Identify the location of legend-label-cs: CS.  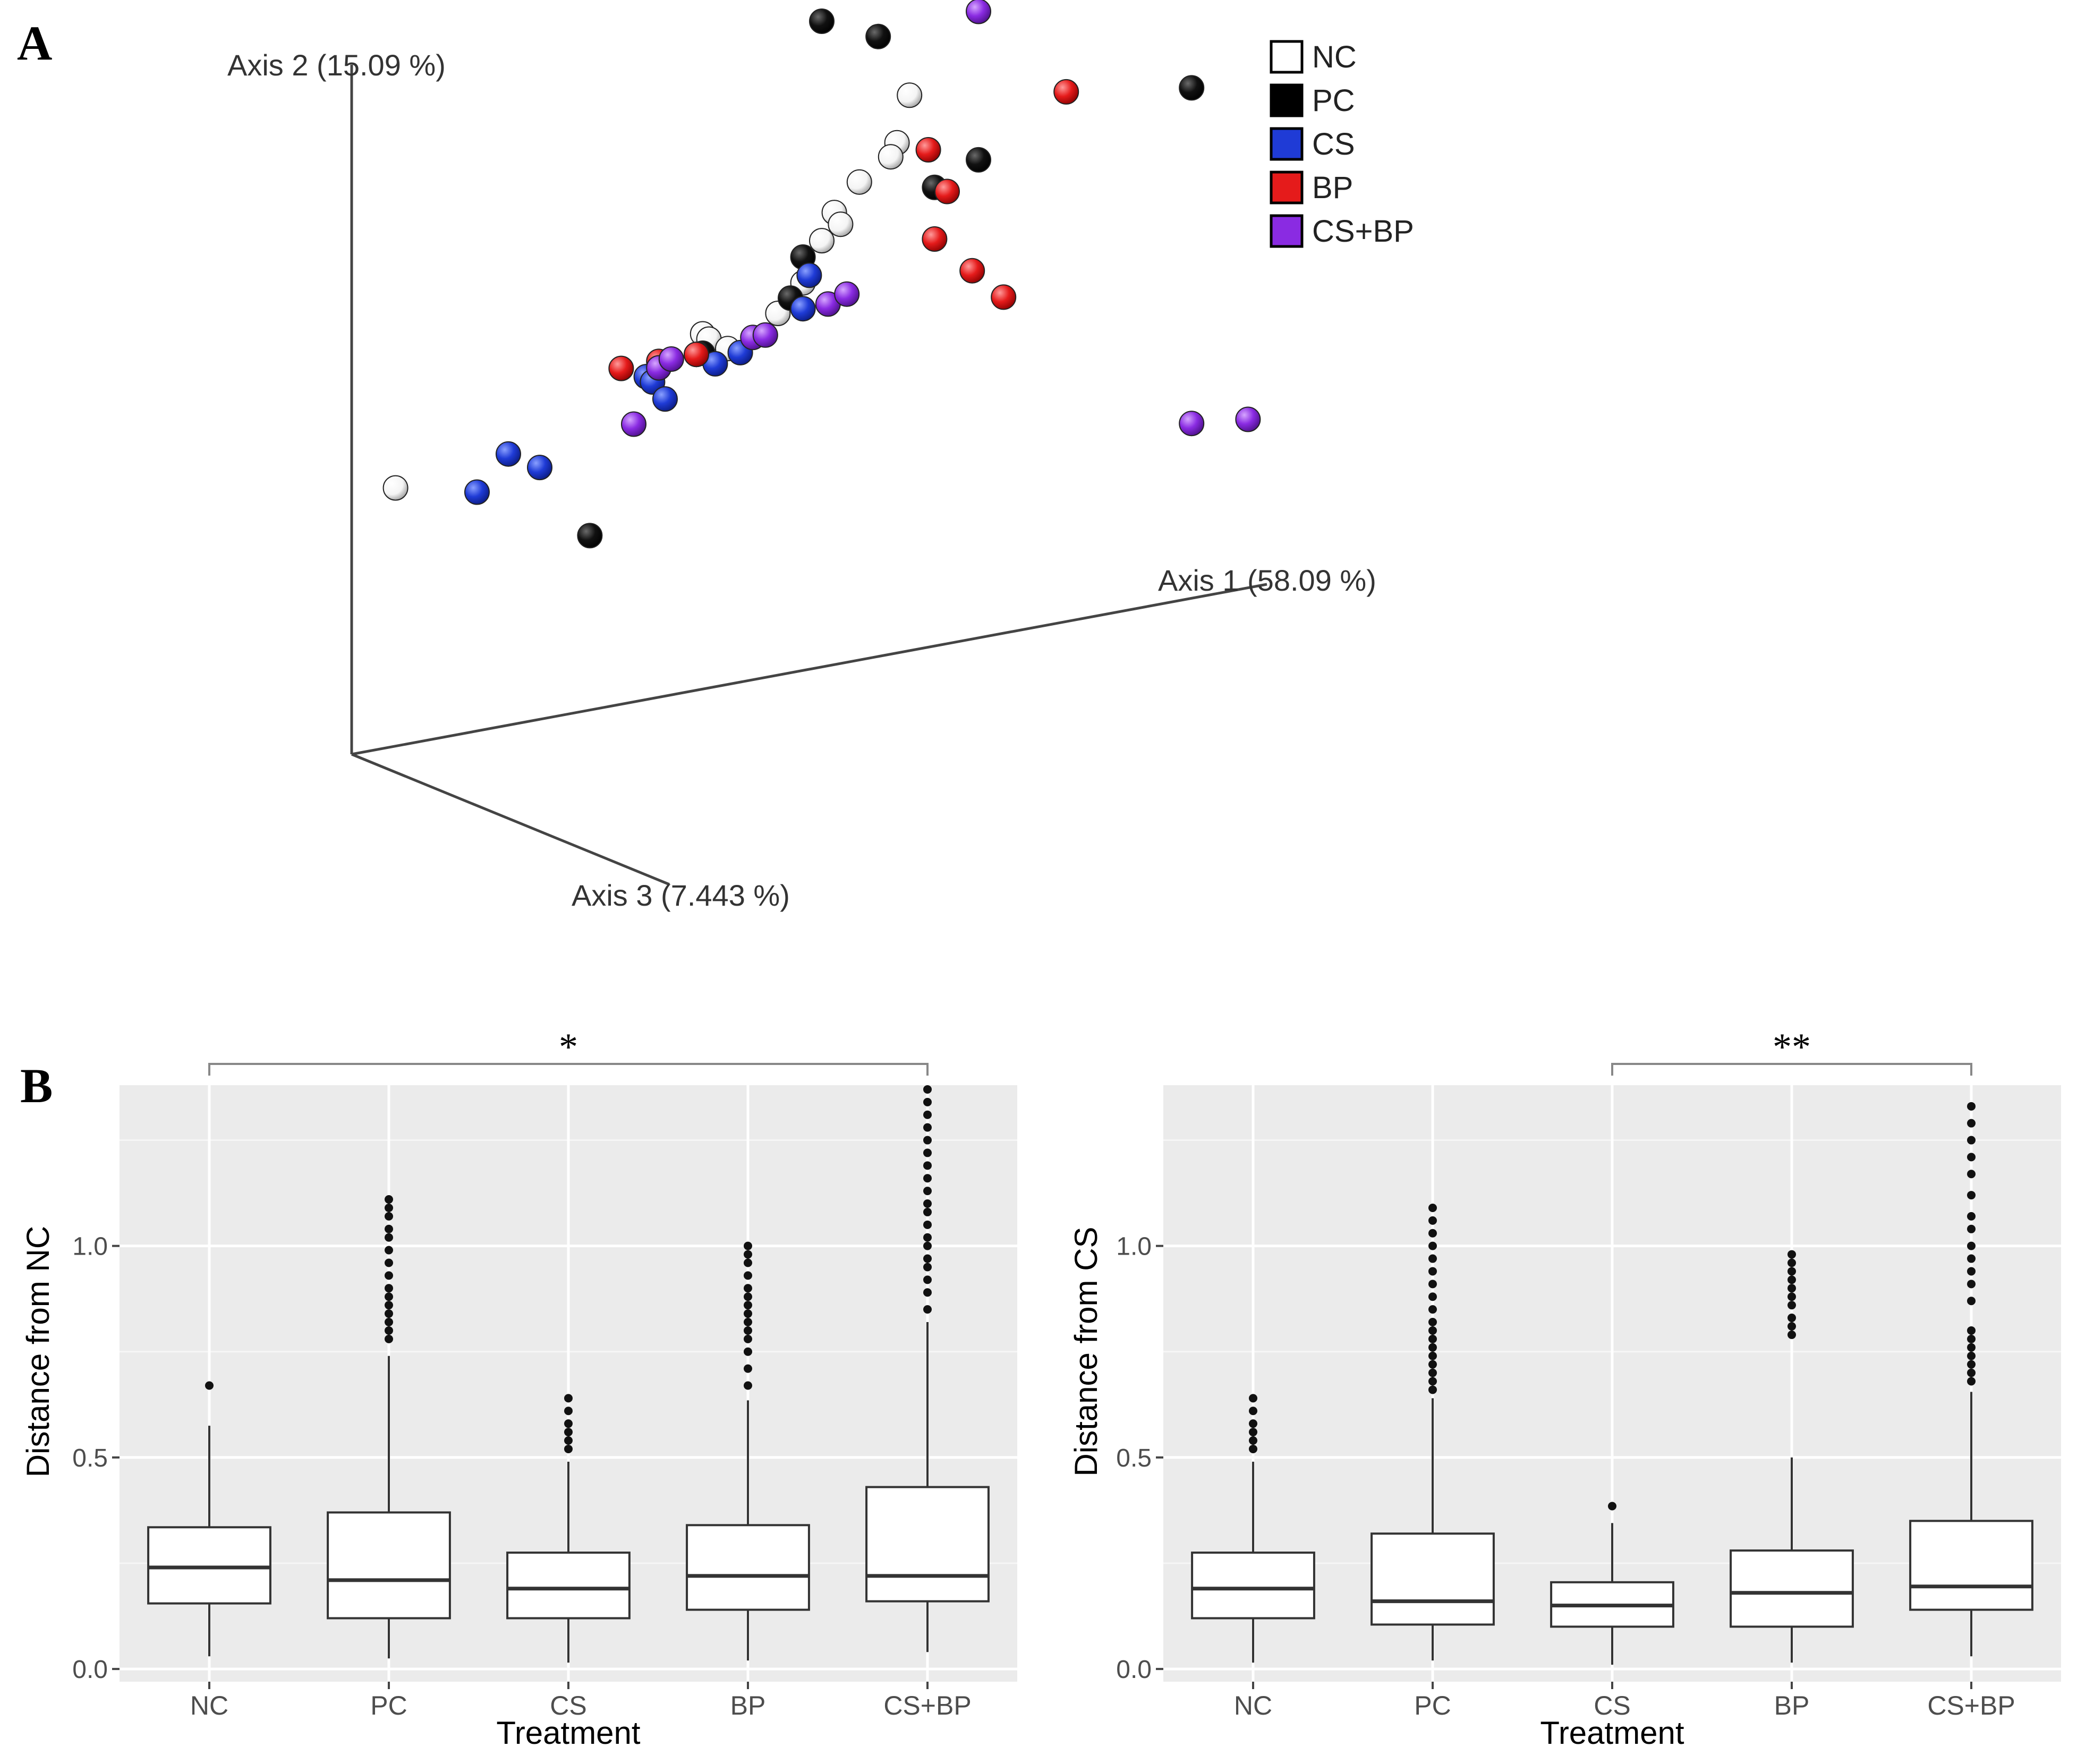
(1334, 144).